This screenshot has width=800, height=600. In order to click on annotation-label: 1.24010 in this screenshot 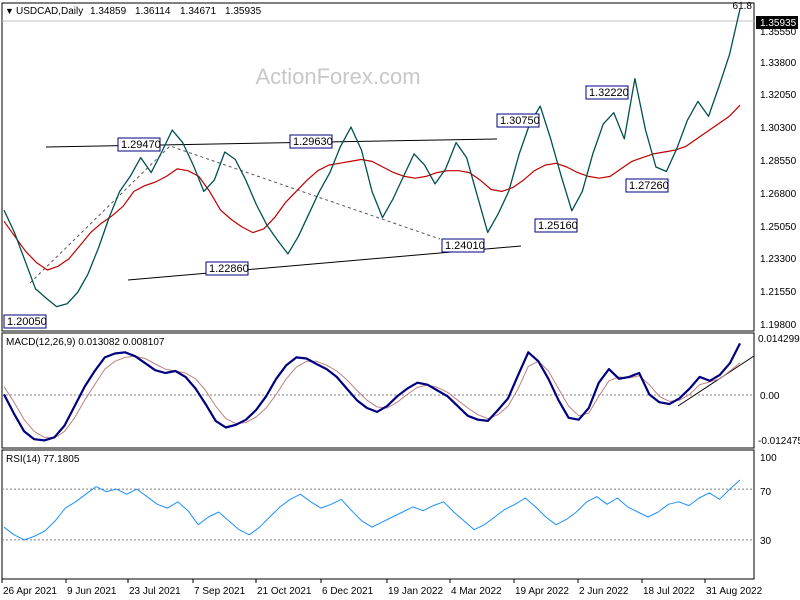, I will do `click(465, 246)`.